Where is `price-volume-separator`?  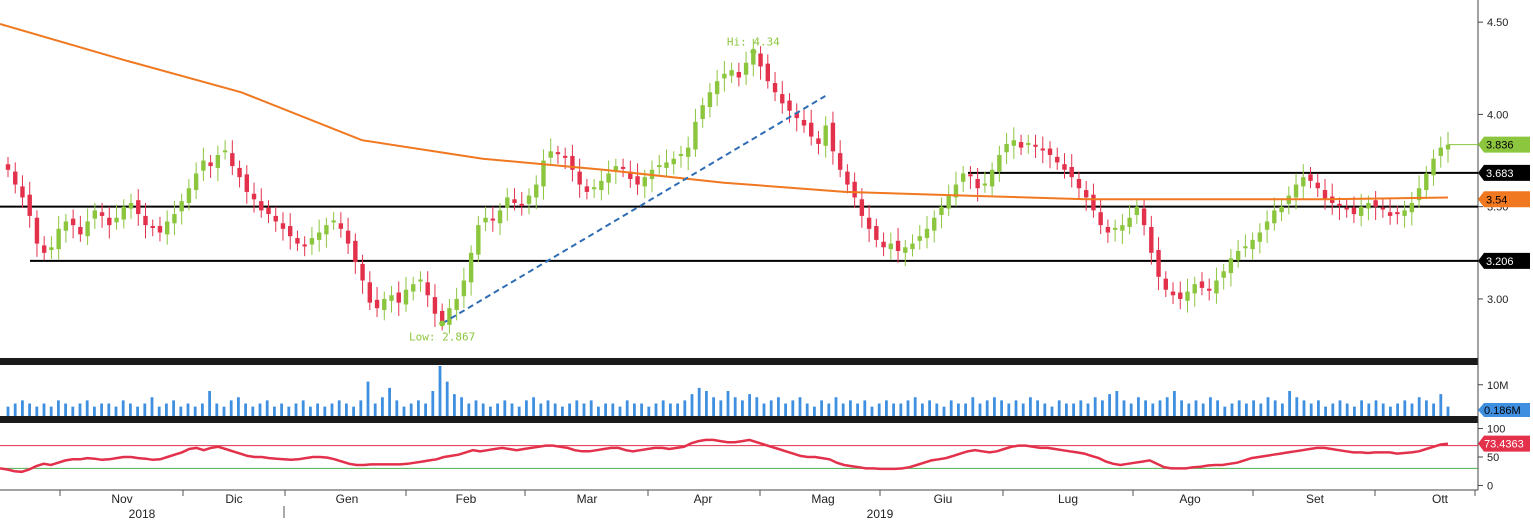 price-volume-separator is located at coordinates (739, 361).